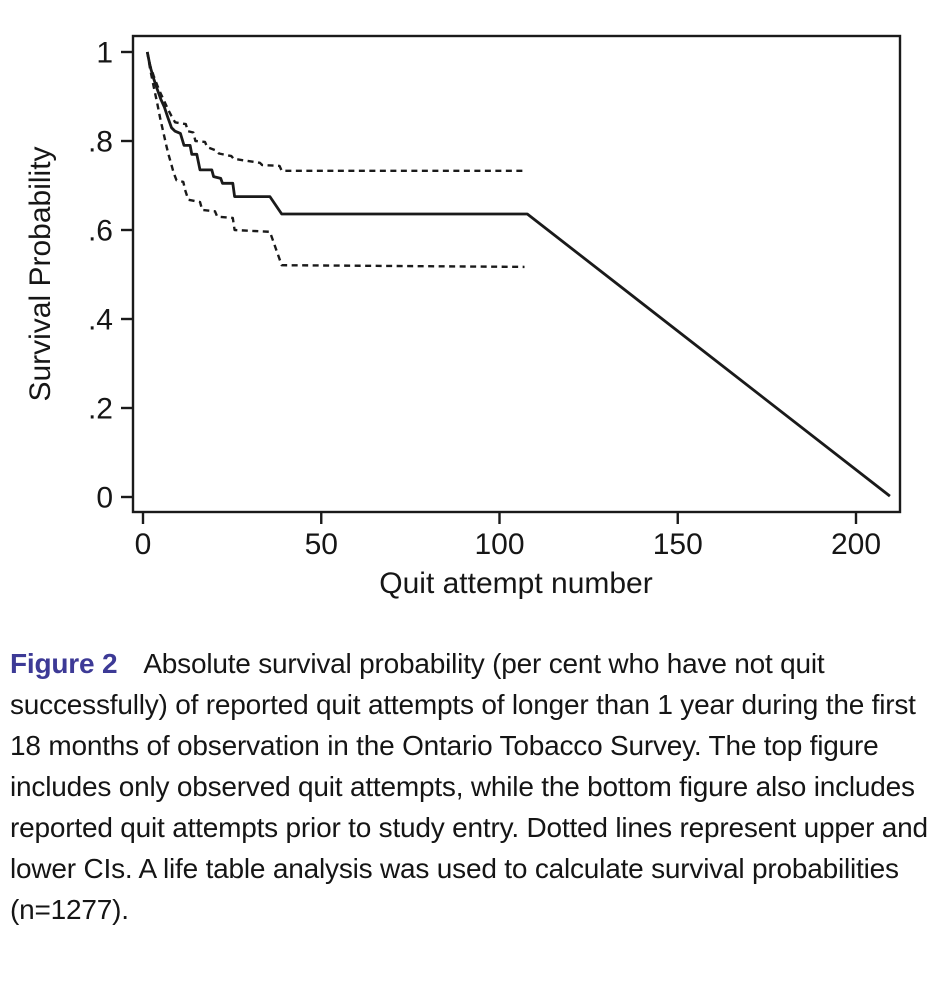  I want to click on x-tick-label: 100, so click(499, 544).